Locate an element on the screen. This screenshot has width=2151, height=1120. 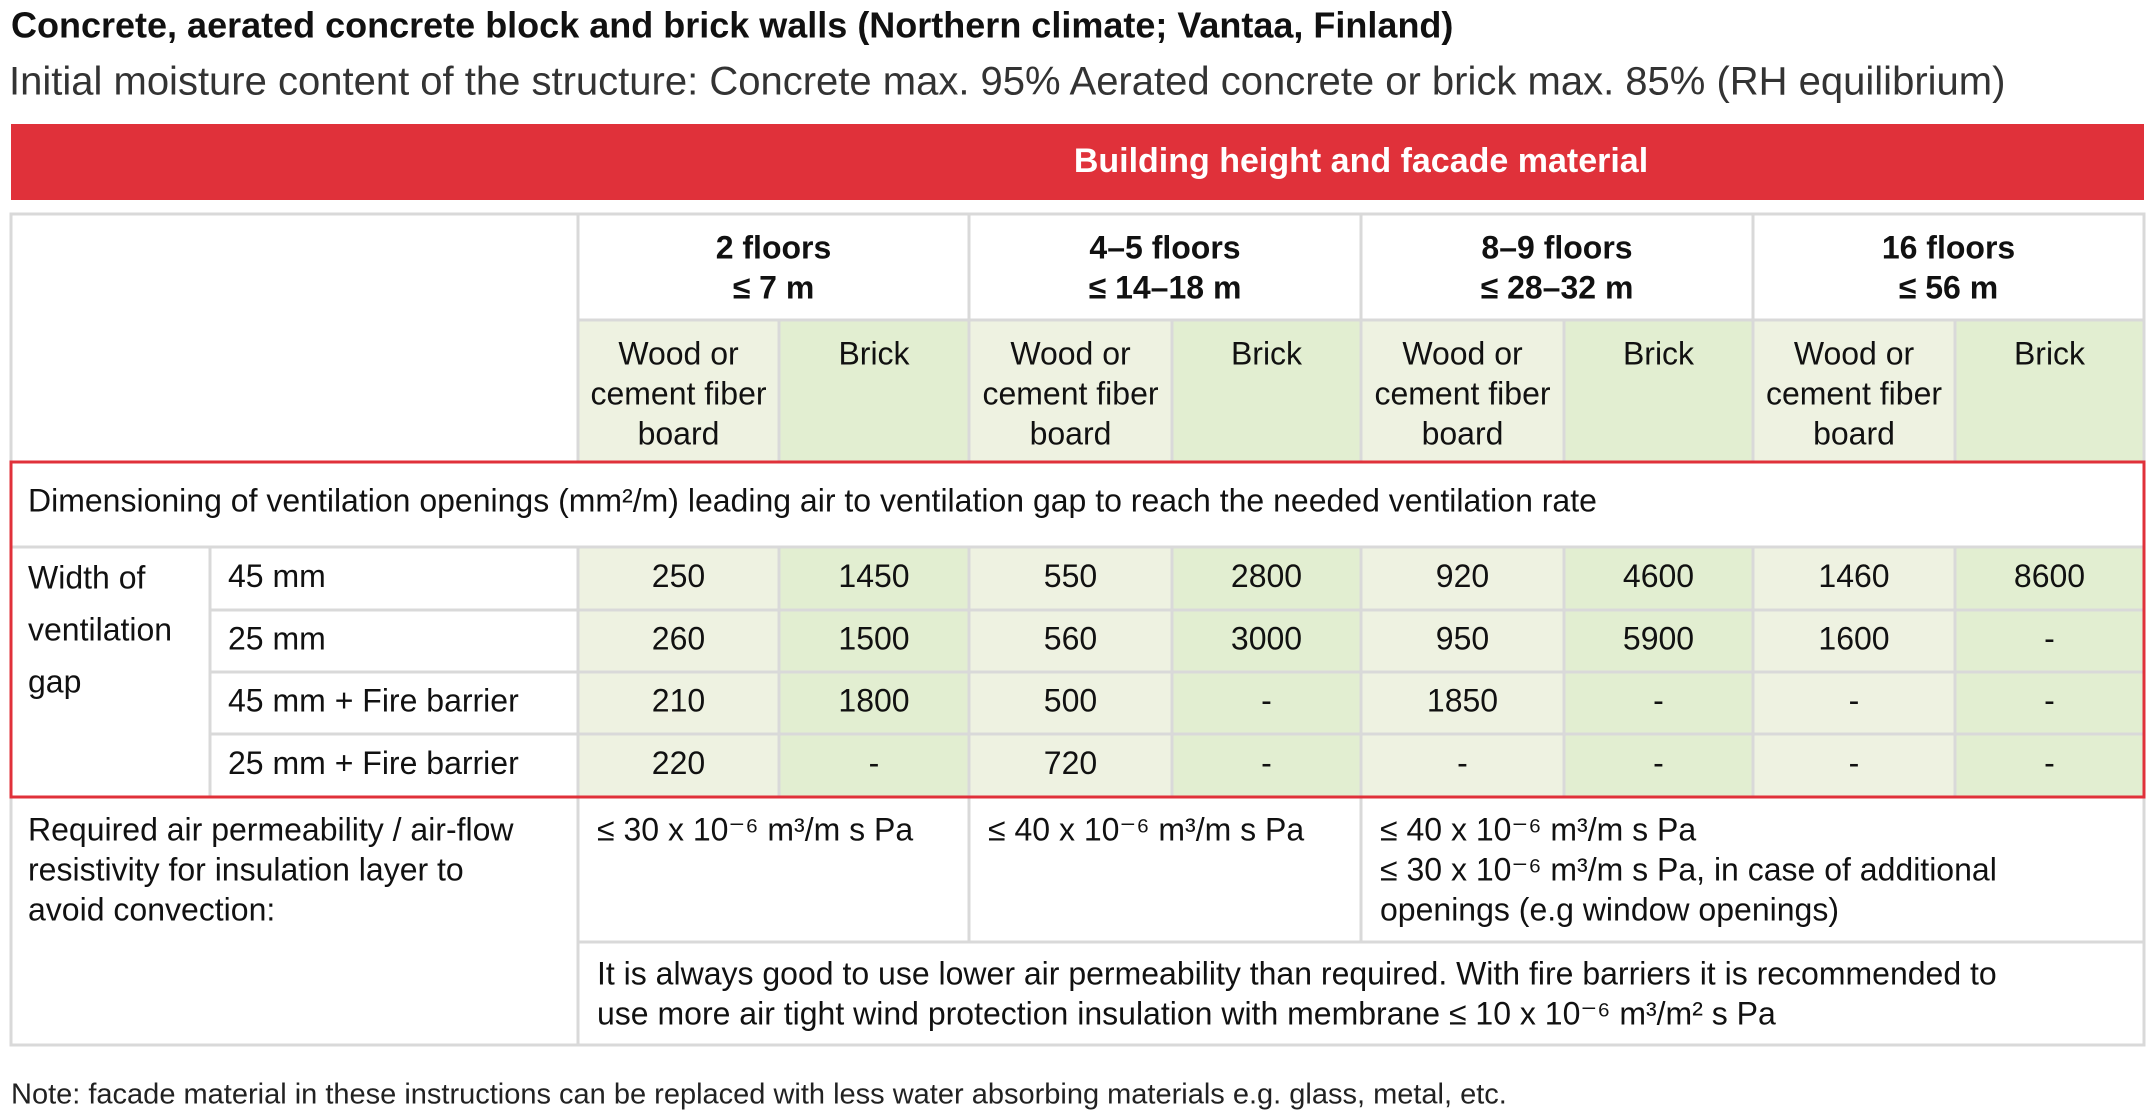
row-group-label: ventilation is located at coordinates (100, 629).